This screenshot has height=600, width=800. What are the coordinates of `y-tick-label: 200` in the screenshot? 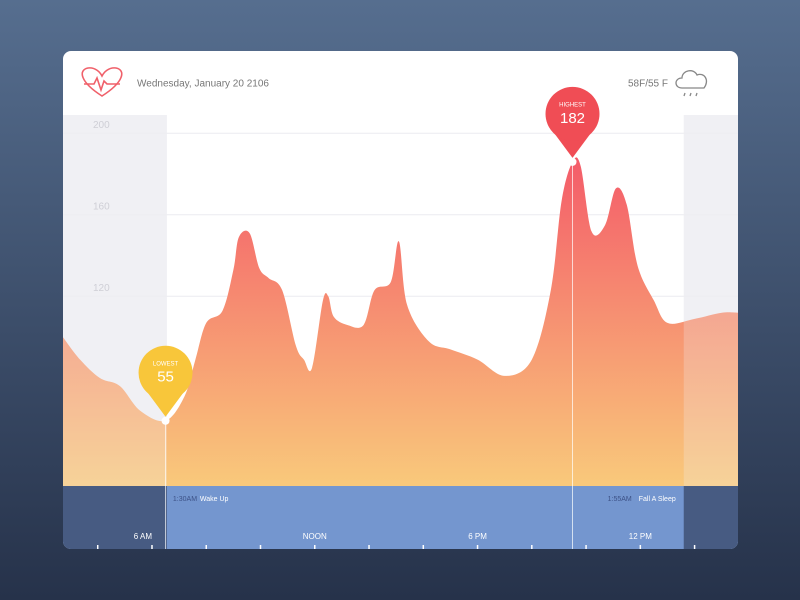 It's located at (101, 125).